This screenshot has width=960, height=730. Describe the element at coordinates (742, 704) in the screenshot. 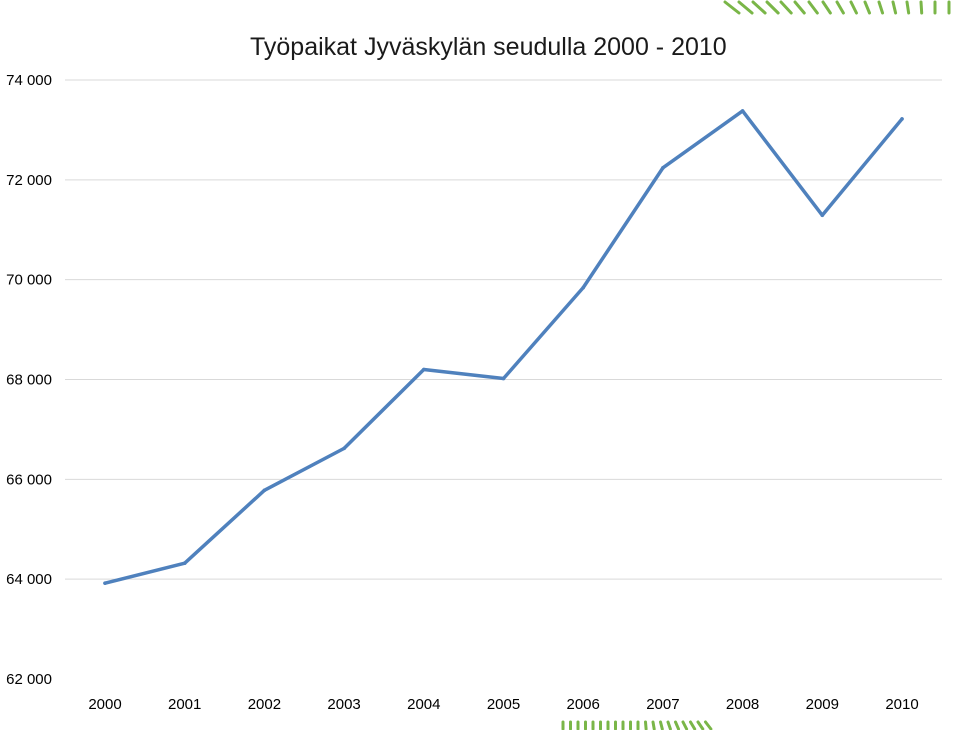

I see `x-tick-label: 2008` at that location.